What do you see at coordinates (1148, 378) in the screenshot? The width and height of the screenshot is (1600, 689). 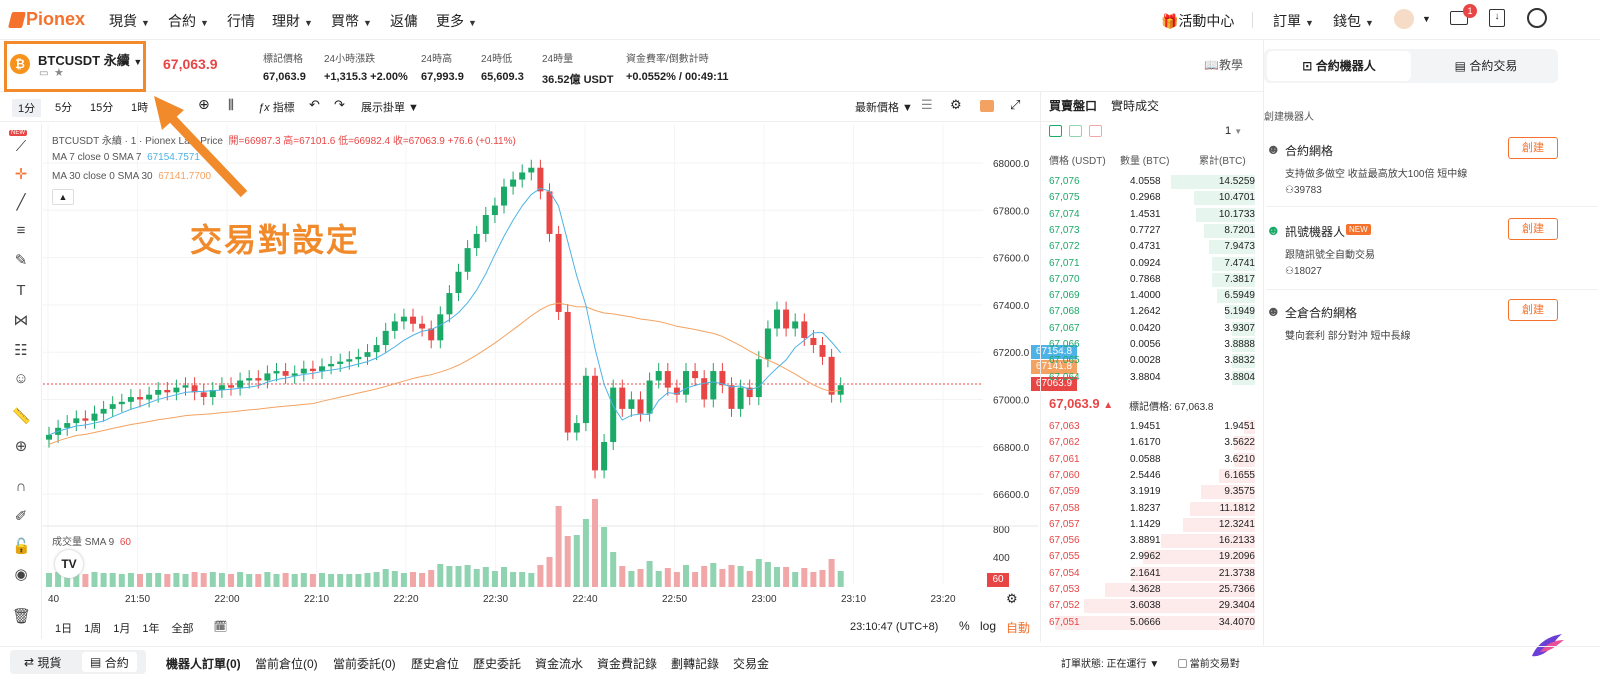 I see `asks-row: 67,064 3.8804 3.8804` at bounding box center [1148, 378].